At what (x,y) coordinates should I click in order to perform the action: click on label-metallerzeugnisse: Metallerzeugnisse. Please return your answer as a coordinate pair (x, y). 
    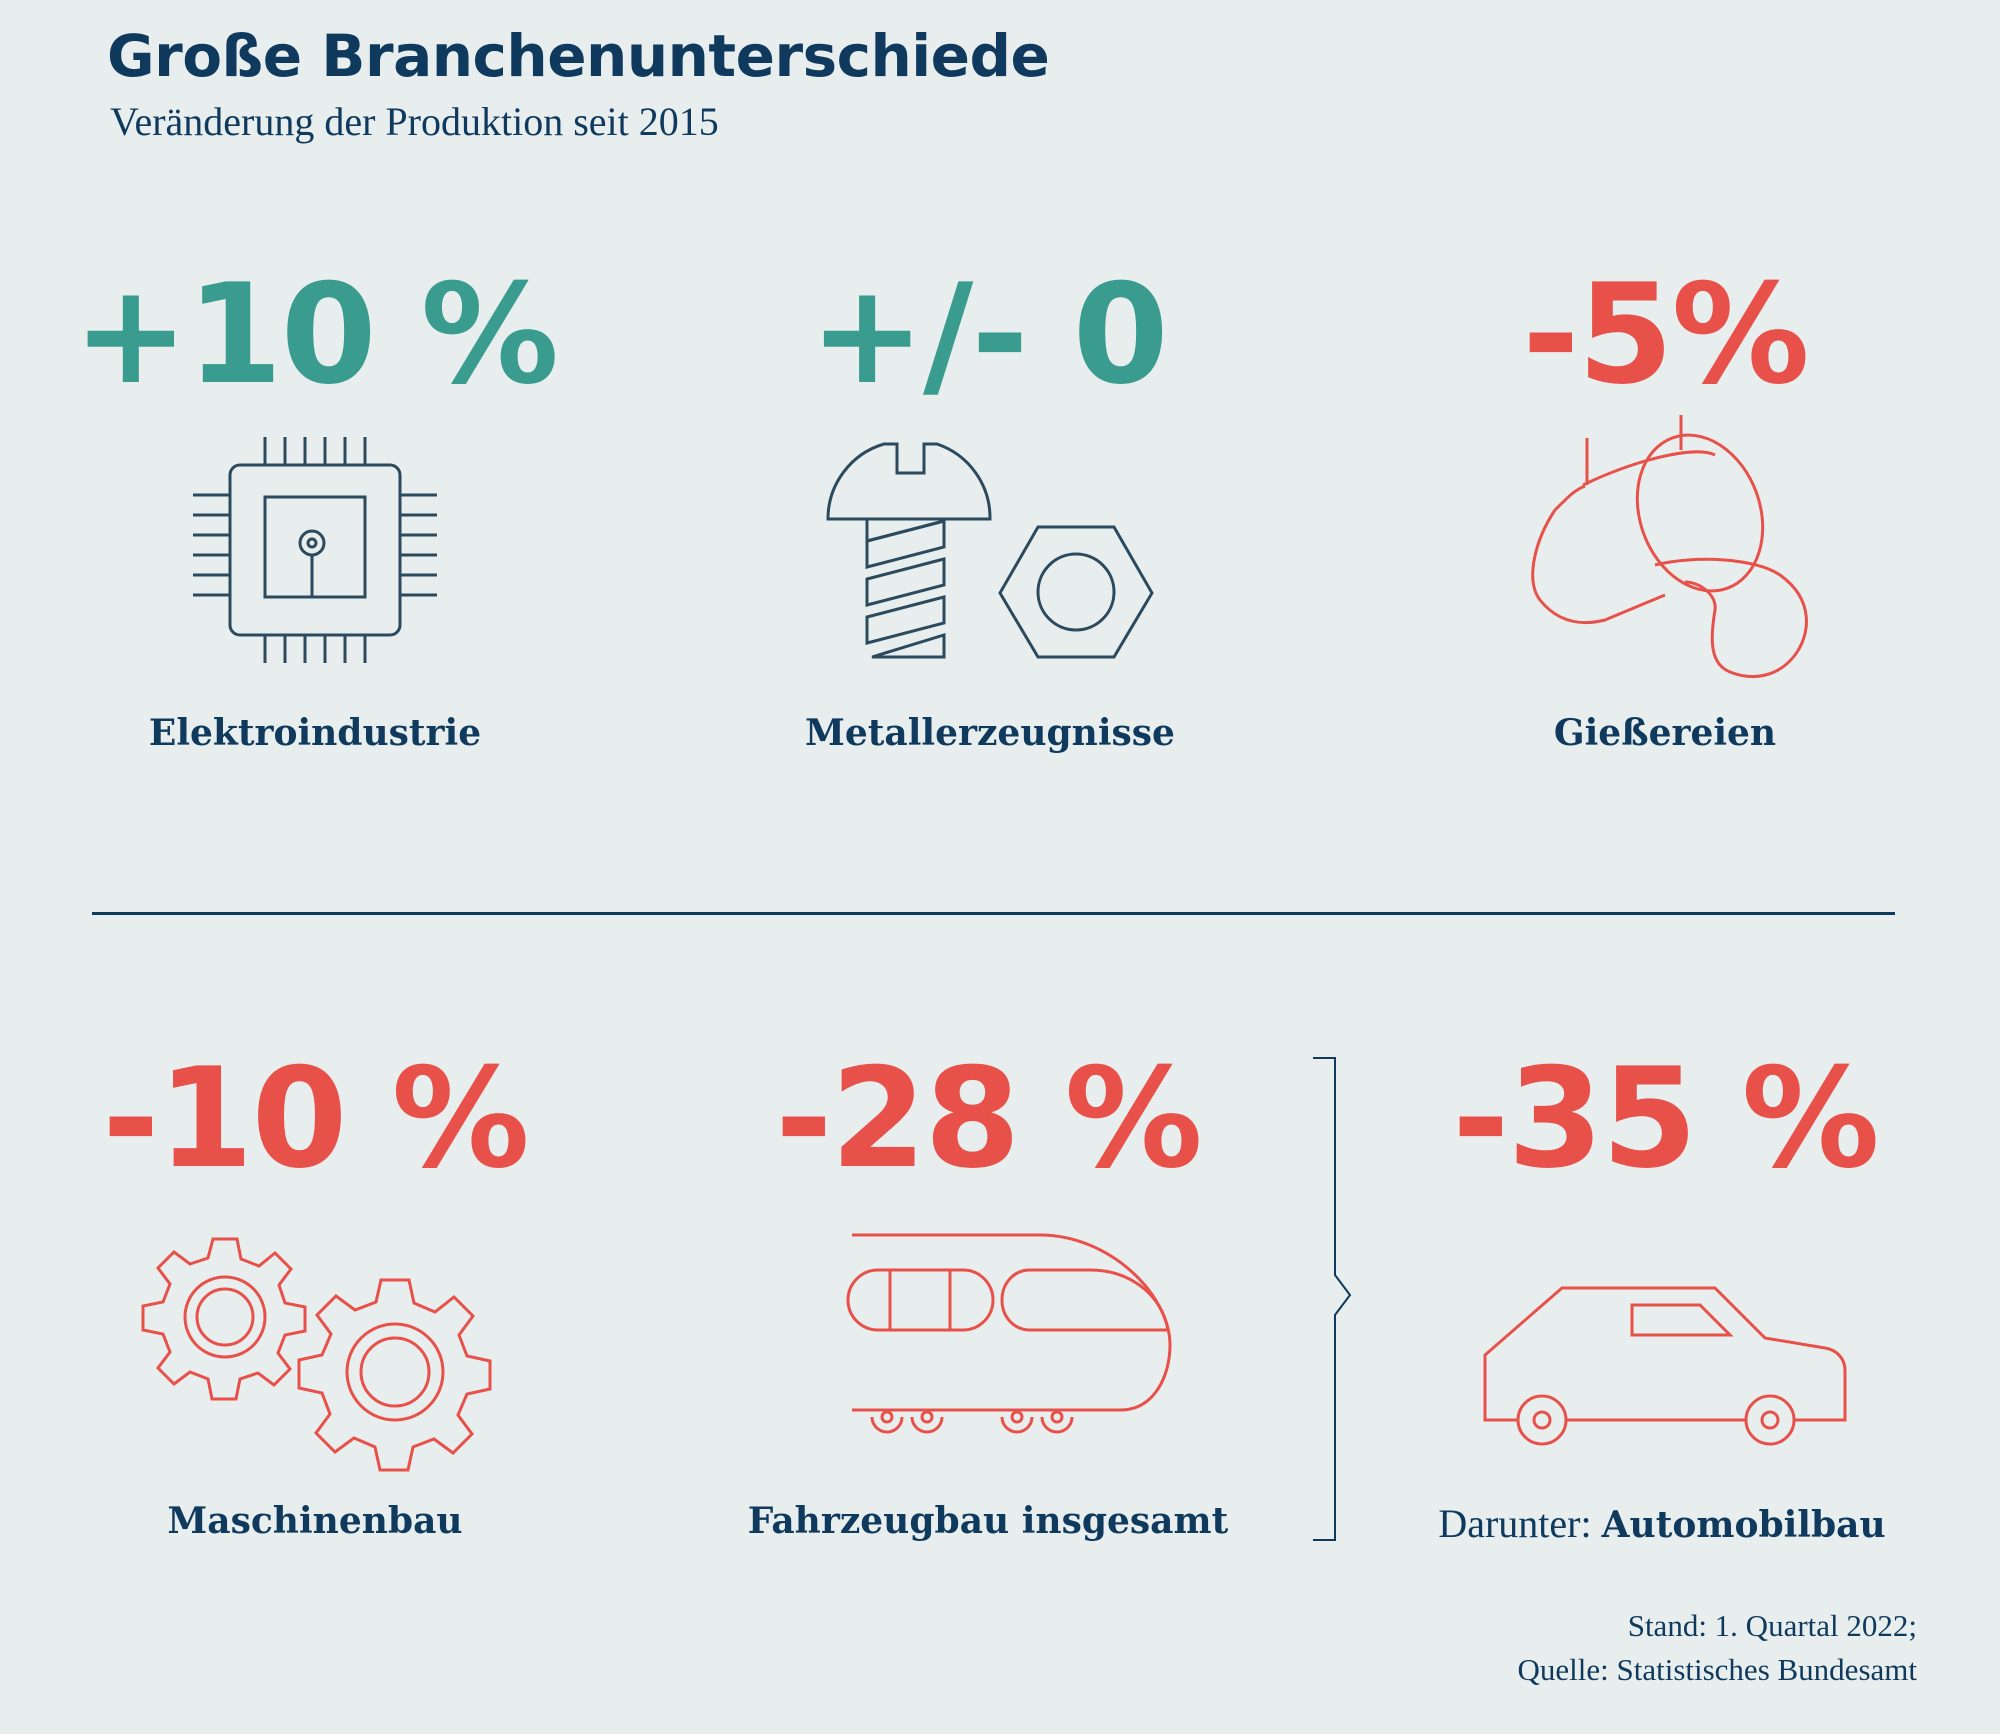
    Looking at the image, I should click on (990, 733).